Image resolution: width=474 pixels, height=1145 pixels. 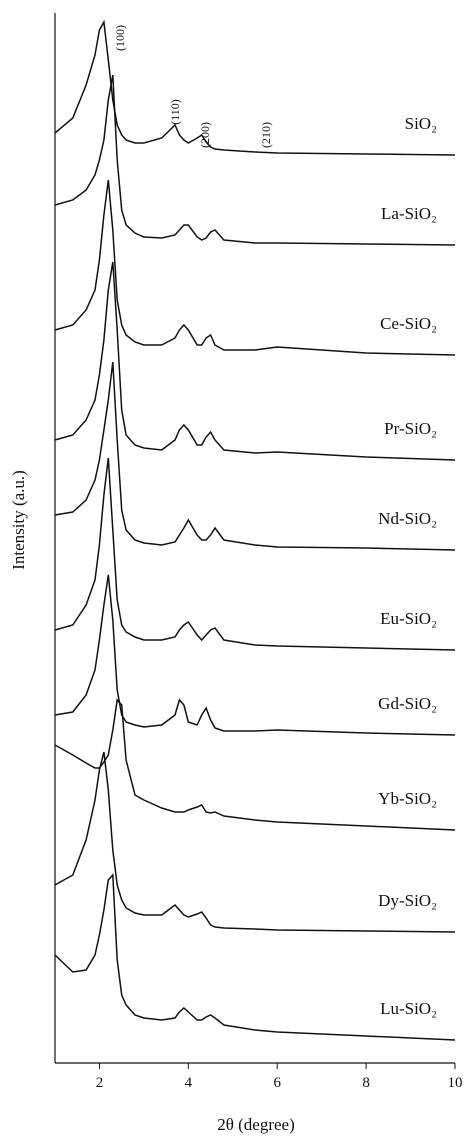 I want to click on peak-annotation: (210), so click(x=266, y=135).